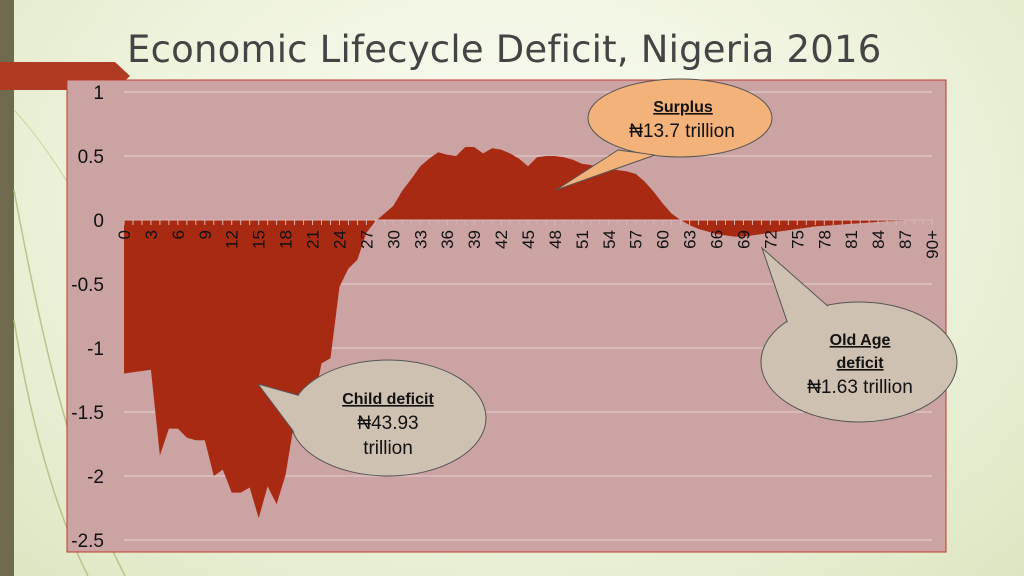 The width and height of the screenshot is (1024, 576). What do you see at coordinates (124, 234) in the screenshot?
I see `x-tick-label: 0` at bounding box center [124, 234].